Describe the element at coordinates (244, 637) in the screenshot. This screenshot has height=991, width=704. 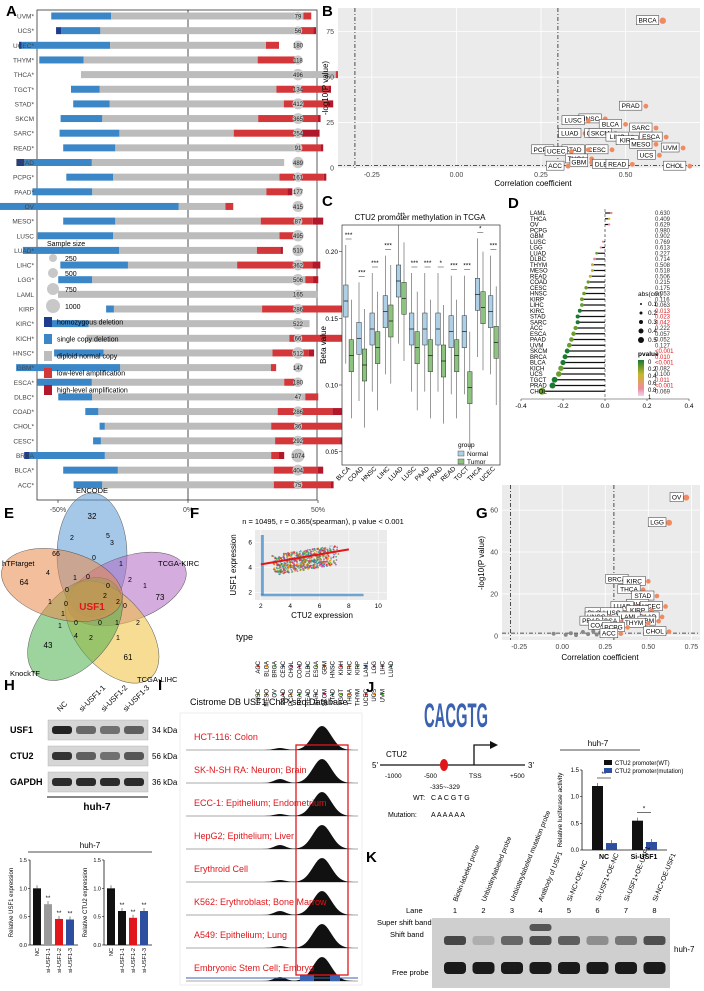
I see `panel-f-legend-title: type` at that location.